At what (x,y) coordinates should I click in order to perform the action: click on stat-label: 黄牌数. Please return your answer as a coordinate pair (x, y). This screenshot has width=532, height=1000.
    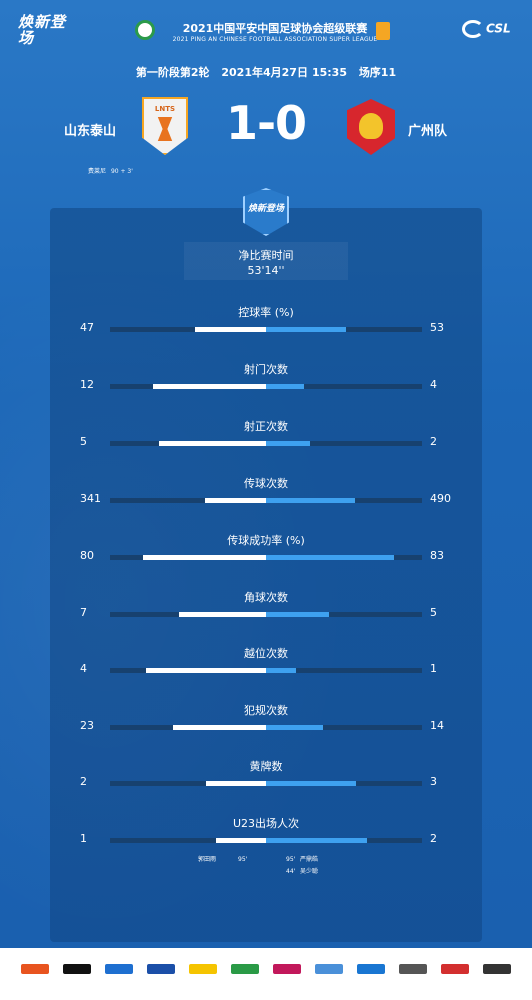
    Looking at the image, I should click on (266, 766).